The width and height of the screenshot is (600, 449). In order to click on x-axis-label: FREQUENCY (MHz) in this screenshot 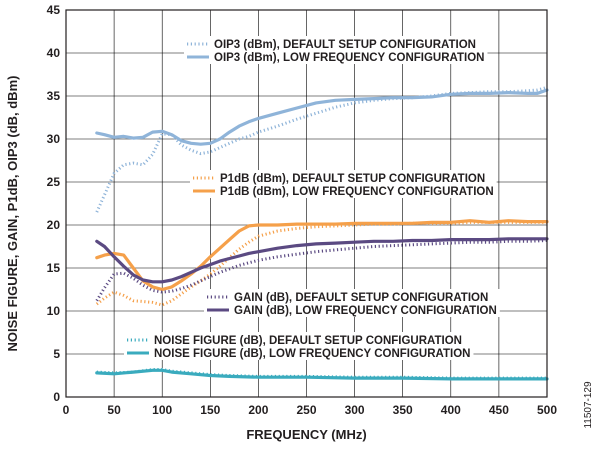, I will do `click(306, 434)`.